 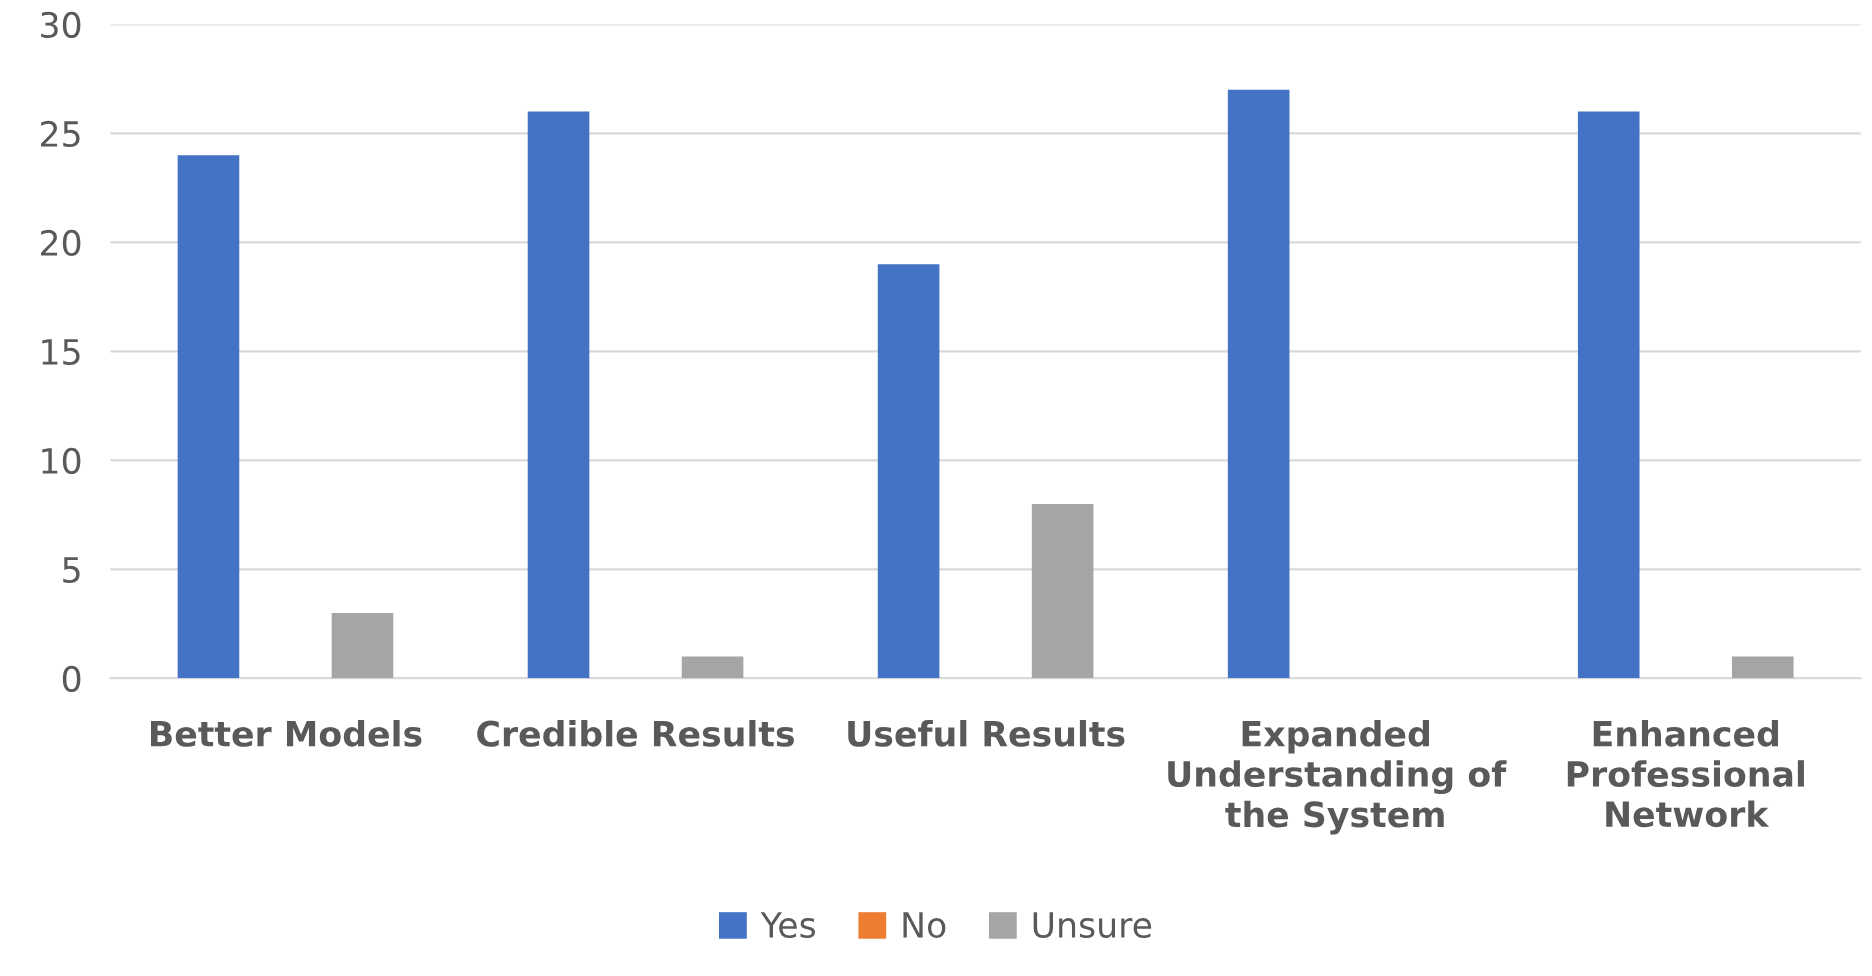 I want to click on legend-label: No, so click(x=924, y=925).